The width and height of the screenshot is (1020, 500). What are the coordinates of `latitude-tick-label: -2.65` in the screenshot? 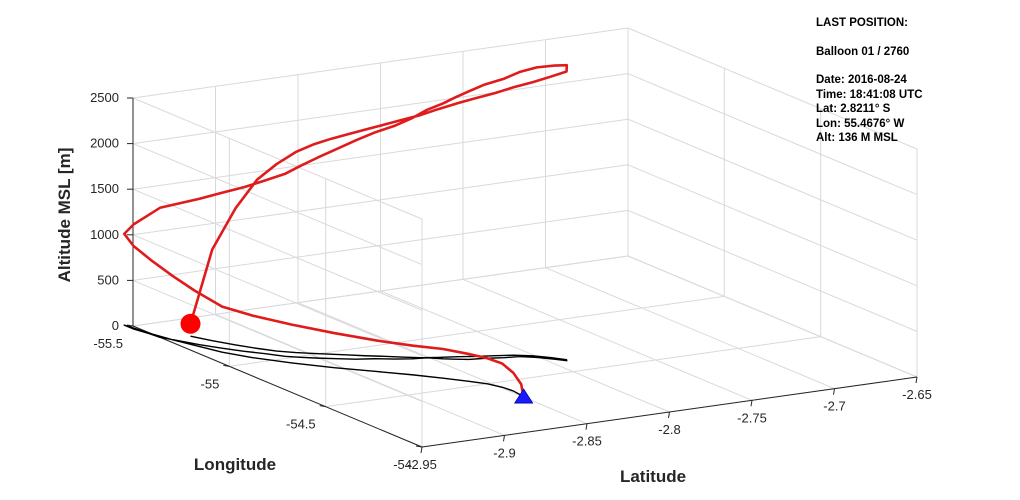 It's located at (917, 394).